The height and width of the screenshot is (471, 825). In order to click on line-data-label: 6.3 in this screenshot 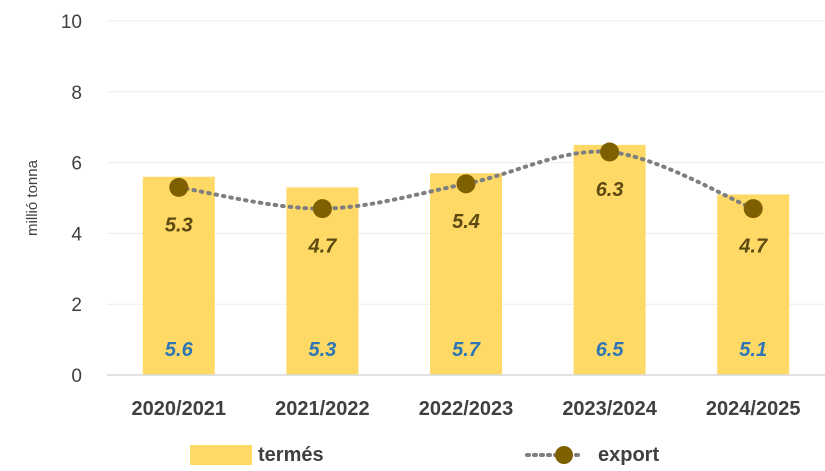, I will do `click(610, 190)`.